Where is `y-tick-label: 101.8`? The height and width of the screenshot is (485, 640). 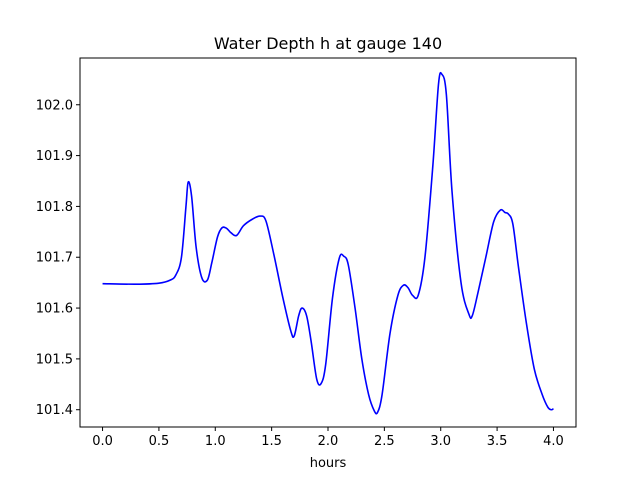 y-tick-label: 101.8 is located at coordinates (54, 207).